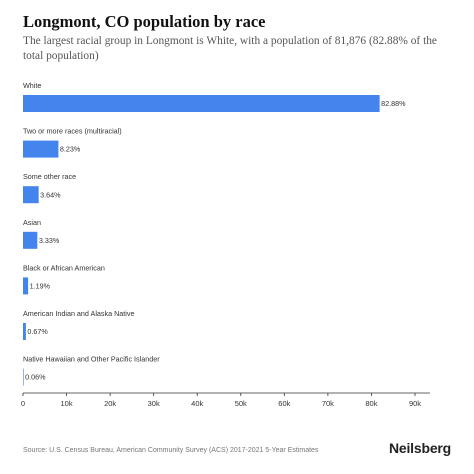 The image size is (474, 474). I want to click on brand-logo: Neilsberg, so click(420, 448).